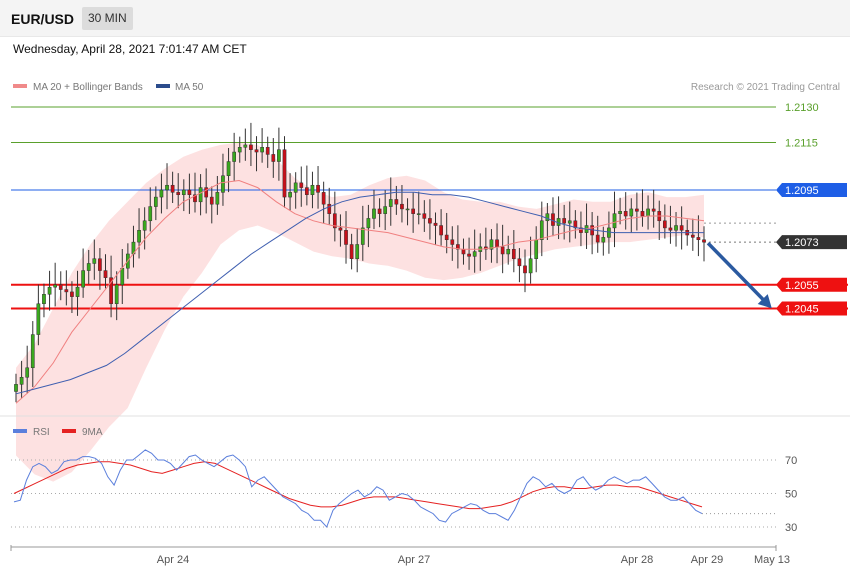 Image resolution: width=850 pixels, height=576 pixels. Describe the element at coordinates (765, 87) in the screenshot. I see `copyright-label: Research © 2021 Trading Central` at that location.